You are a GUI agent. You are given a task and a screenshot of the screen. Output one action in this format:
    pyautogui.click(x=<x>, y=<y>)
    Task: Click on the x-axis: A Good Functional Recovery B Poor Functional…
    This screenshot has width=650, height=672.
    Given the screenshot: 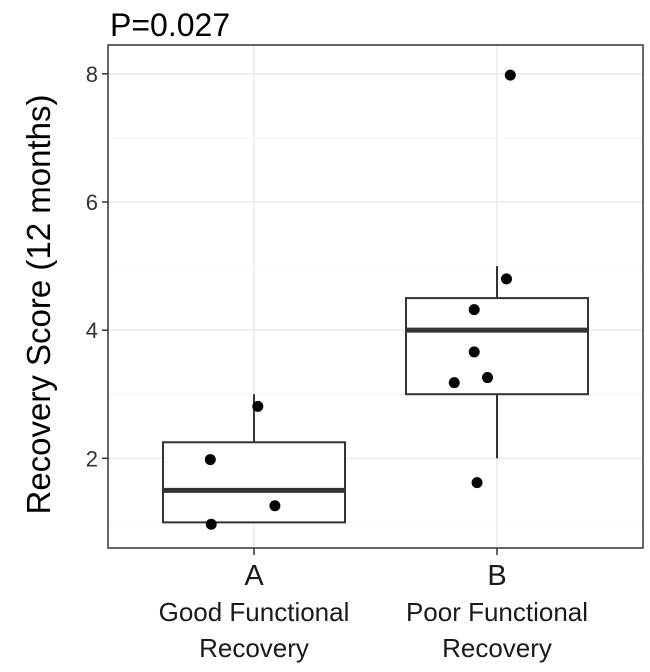 What is the action you would take?
    pyautogui.click(x=373, y=605)
    